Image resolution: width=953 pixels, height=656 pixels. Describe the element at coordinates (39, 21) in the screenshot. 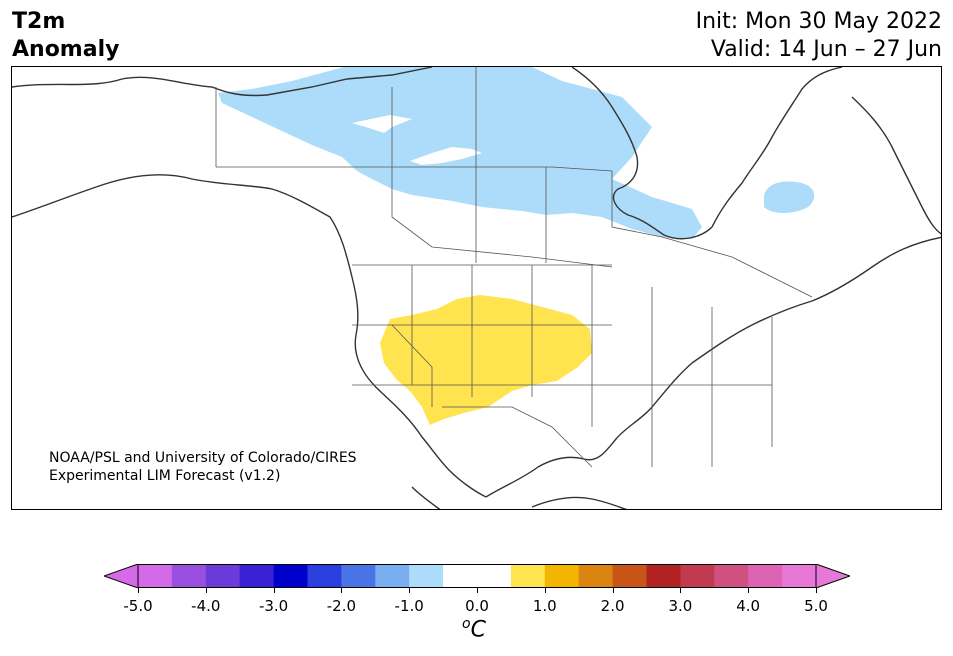

I see `title-variable: T2m` at that location.